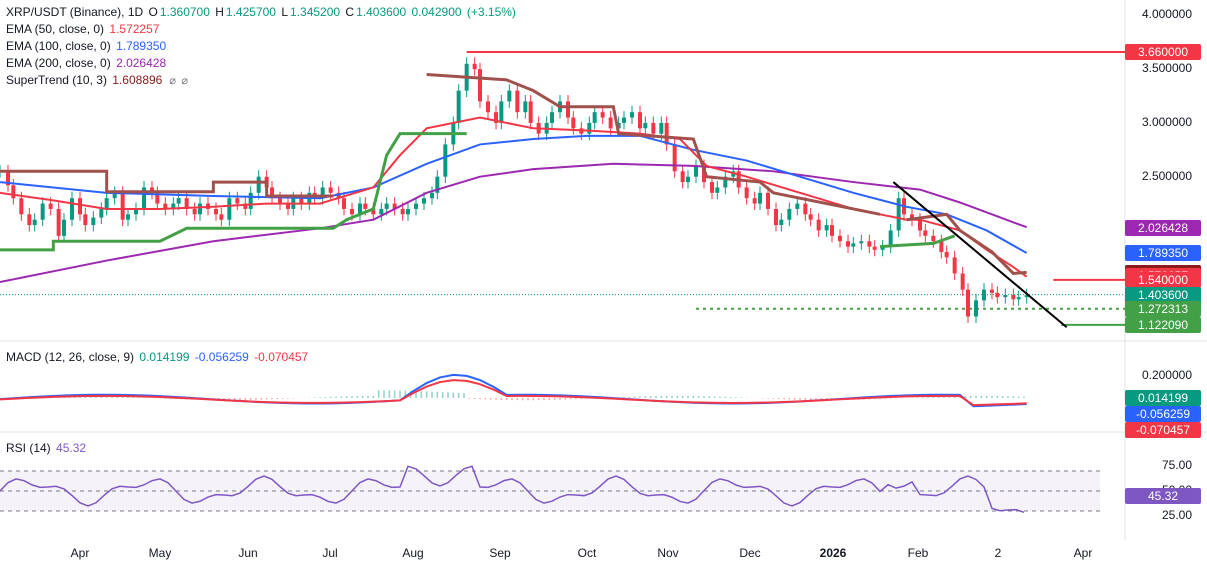  What do you see at coordinates (262, 29) in the screenshot?
I see `ema50-legend: EMA (50, close, 0) 1.572257` at bounding box center [262, 29].